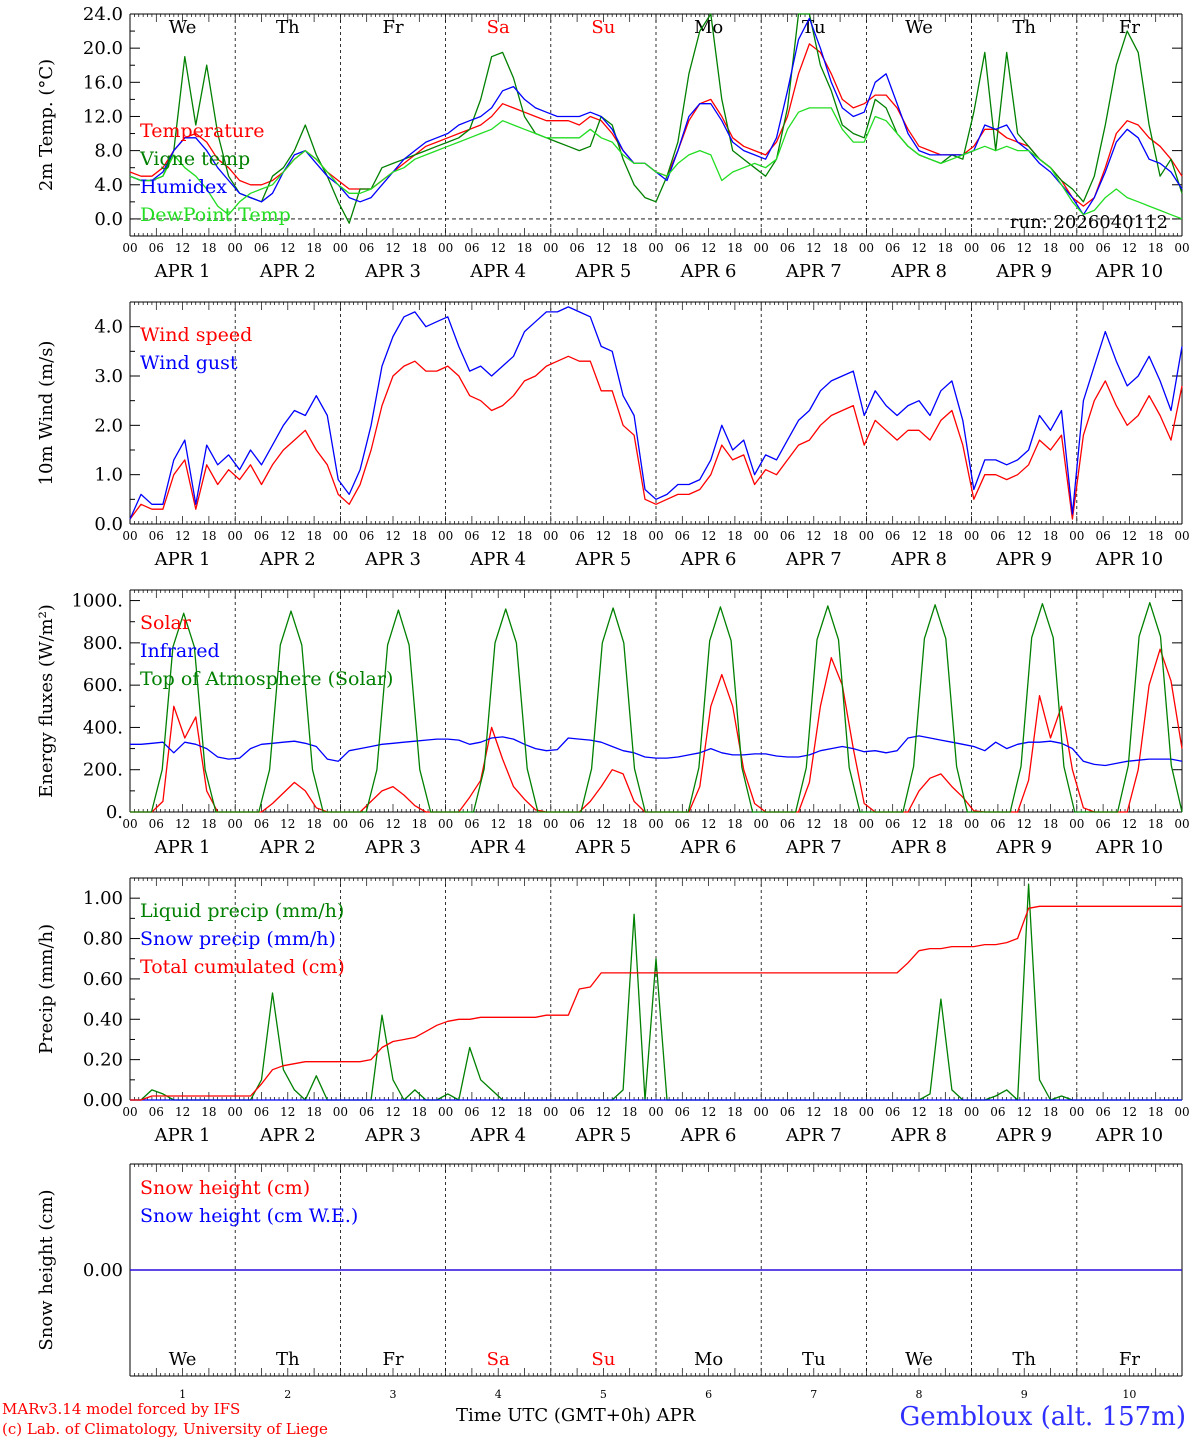 The height and width of the screenshot is (1440, 1194). Describe the element at coordinates (103, 643) in the screenshot. I see `y-tick-label: 800.` at that location.